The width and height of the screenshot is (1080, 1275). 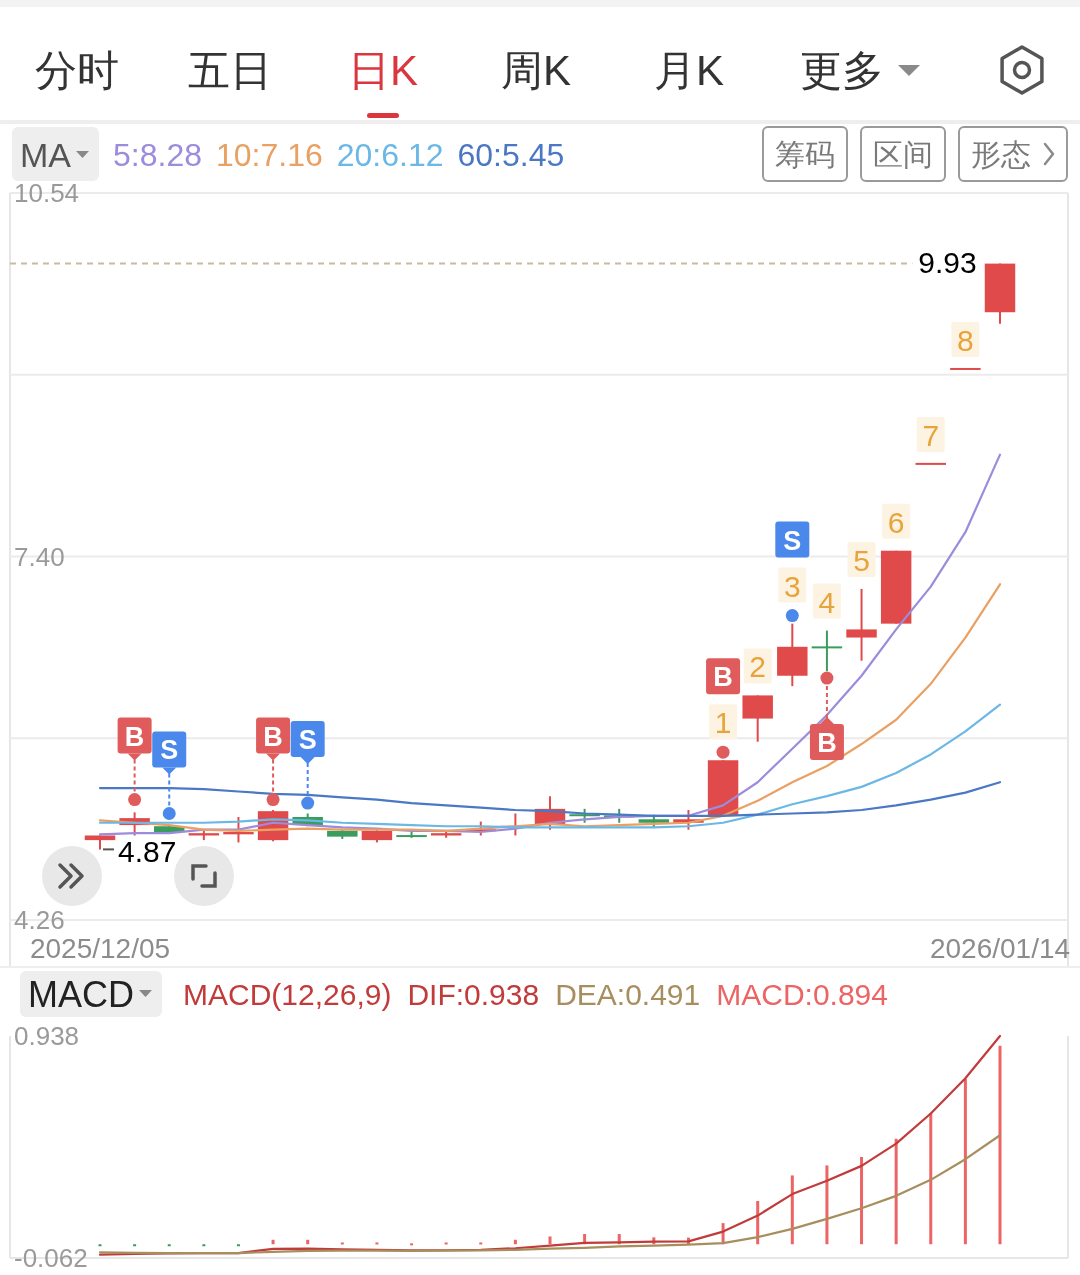 I want to click on text: 6, so click(x=896, y=522).